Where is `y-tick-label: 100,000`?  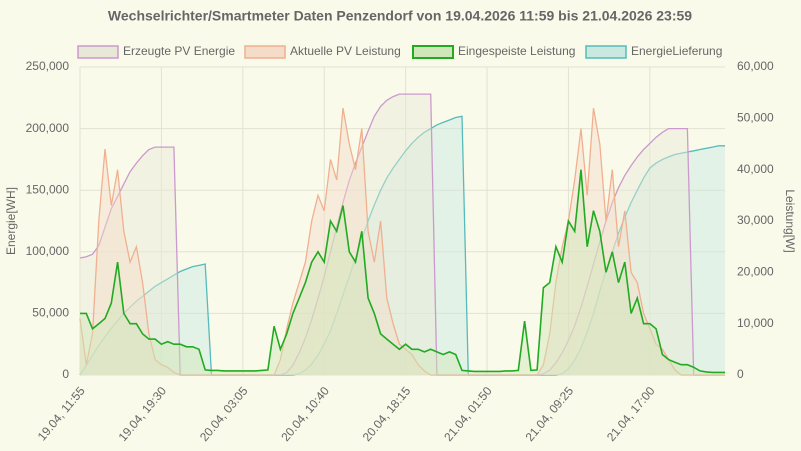
y-tick-label: 100,000 is located at coordinates (48, 251).